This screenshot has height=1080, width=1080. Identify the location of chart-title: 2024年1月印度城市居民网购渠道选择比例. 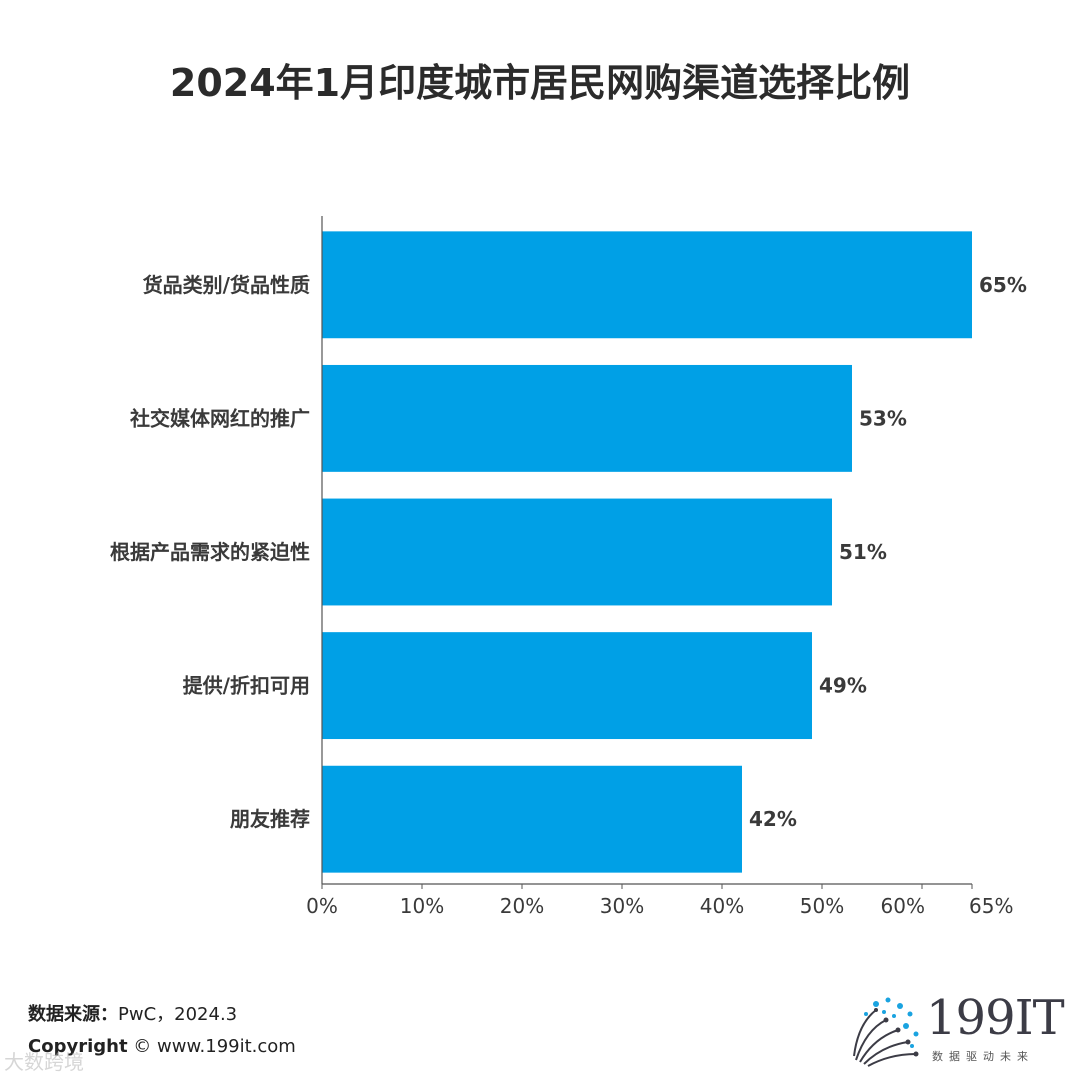
(540, 83).